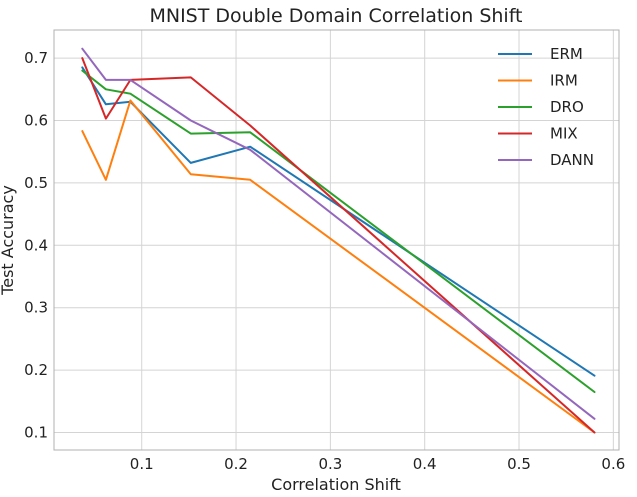  Describe the element at coordinates (572, 160) in the screenshot. I see `legend-label: DANN` at that location.